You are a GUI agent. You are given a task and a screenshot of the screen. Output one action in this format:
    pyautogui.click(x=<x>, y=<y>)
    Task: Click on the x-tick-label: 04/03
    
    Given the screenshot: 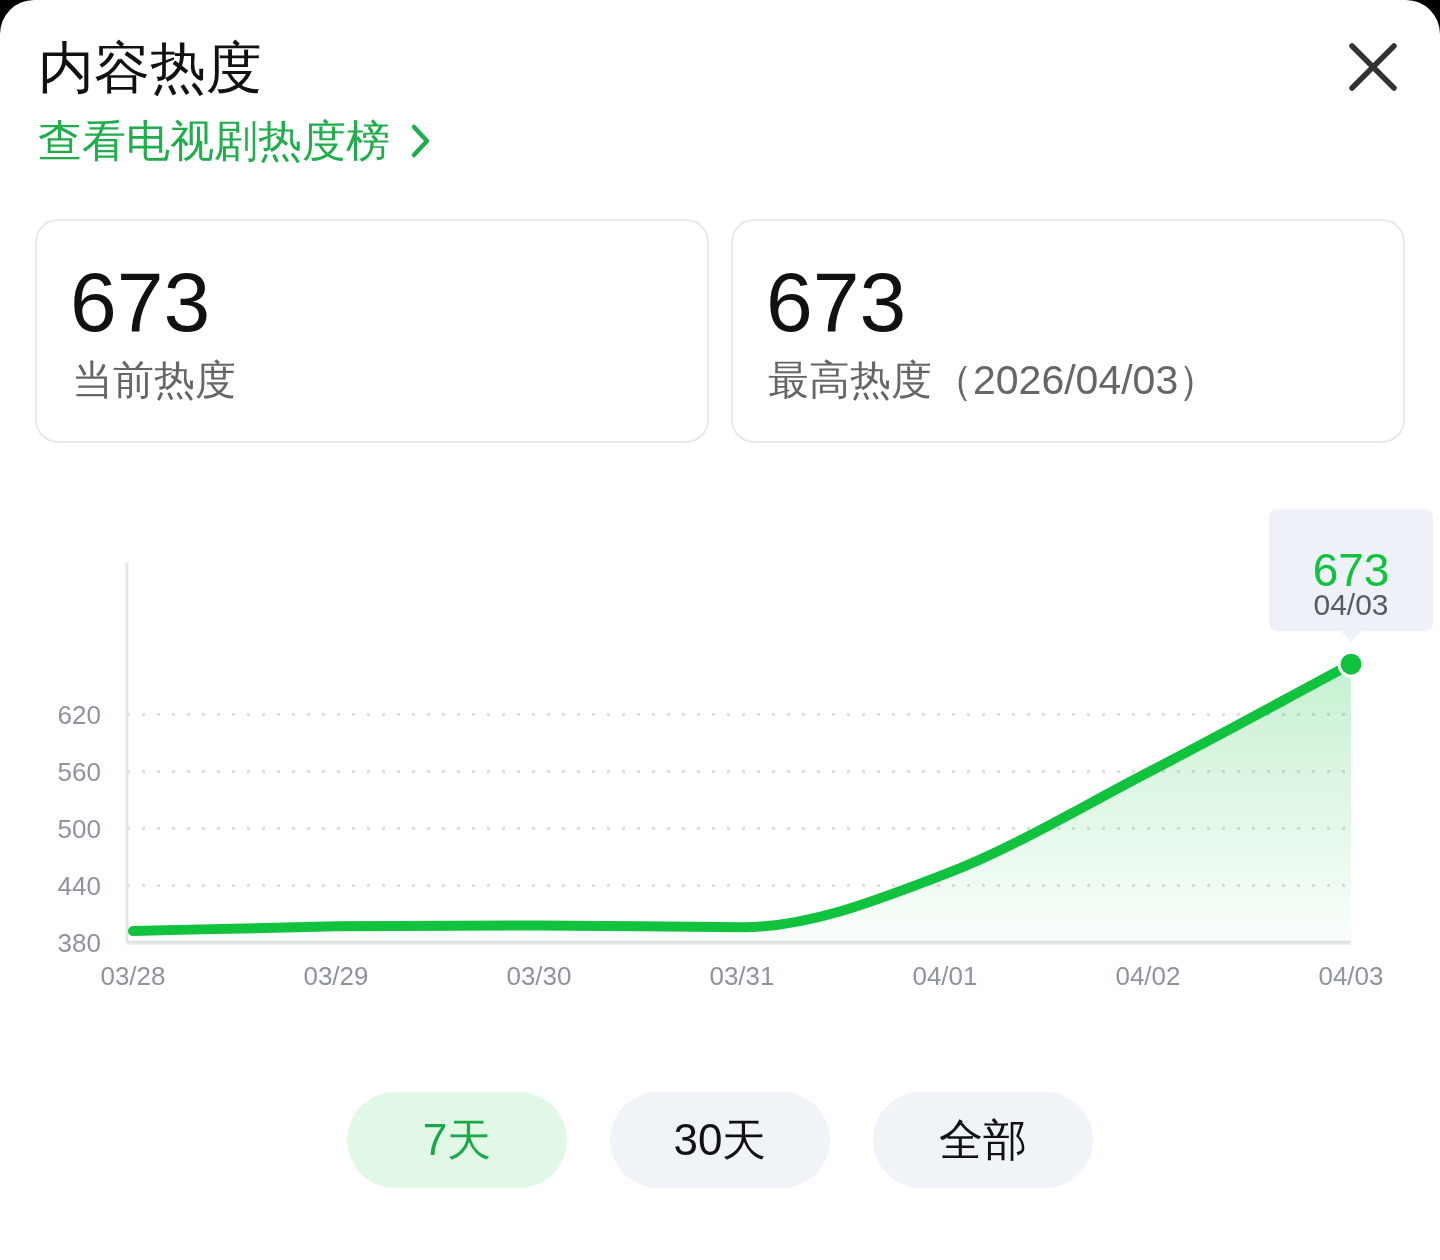 What is the action you would take?
    pyautogui.click(x=1351, y=976)
    